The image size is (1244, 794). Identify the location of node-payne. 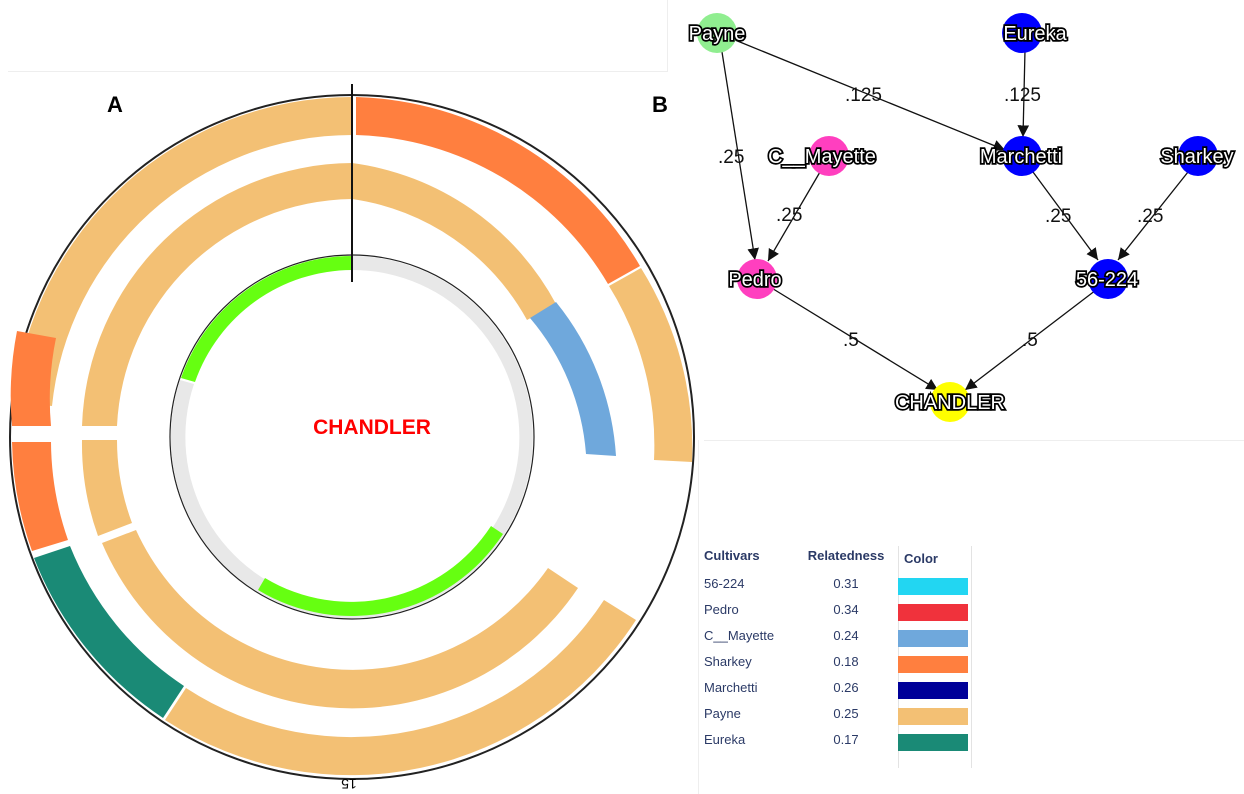
(717, 33).